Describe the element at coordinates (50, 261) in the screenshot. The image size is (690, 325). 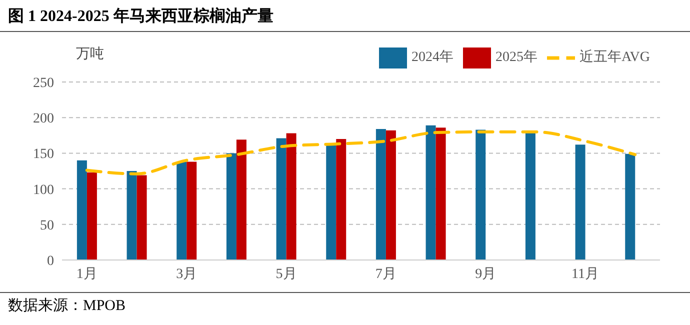
I see `y-tick-label: 0` at that location.